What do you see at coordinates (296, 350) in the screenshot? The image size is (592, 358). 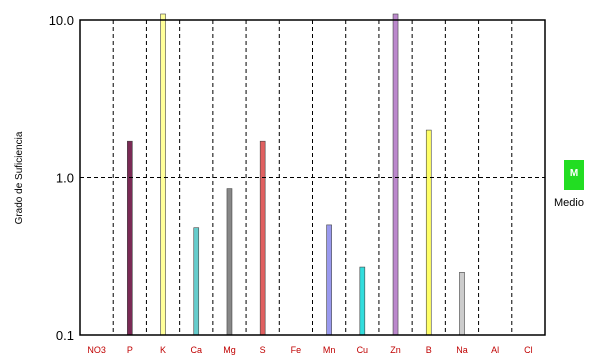 I see `category-label-fe: Fe` at bounding box center [296, 350].